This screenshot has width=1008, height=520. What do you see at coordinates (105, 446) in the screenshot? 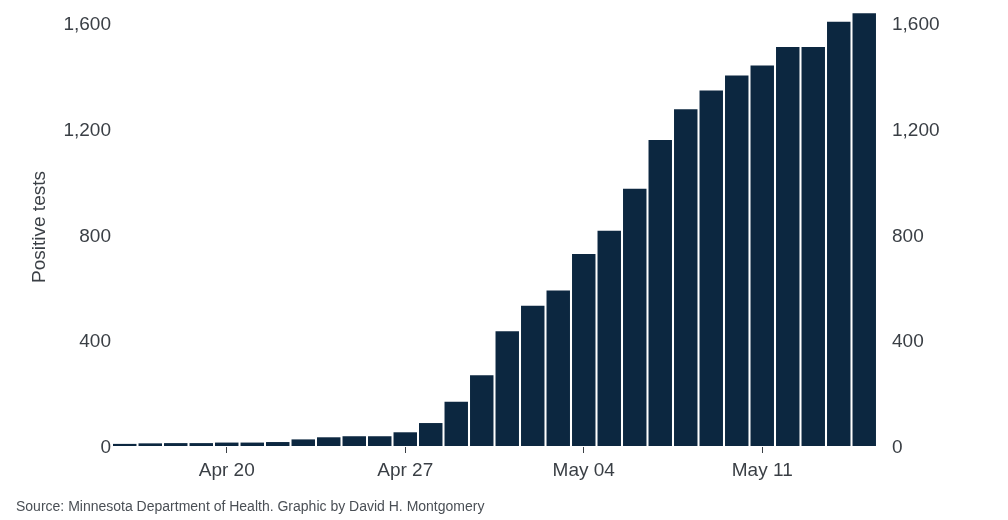
I see `y-tick-label: 0` at bounding box center [105, 446].